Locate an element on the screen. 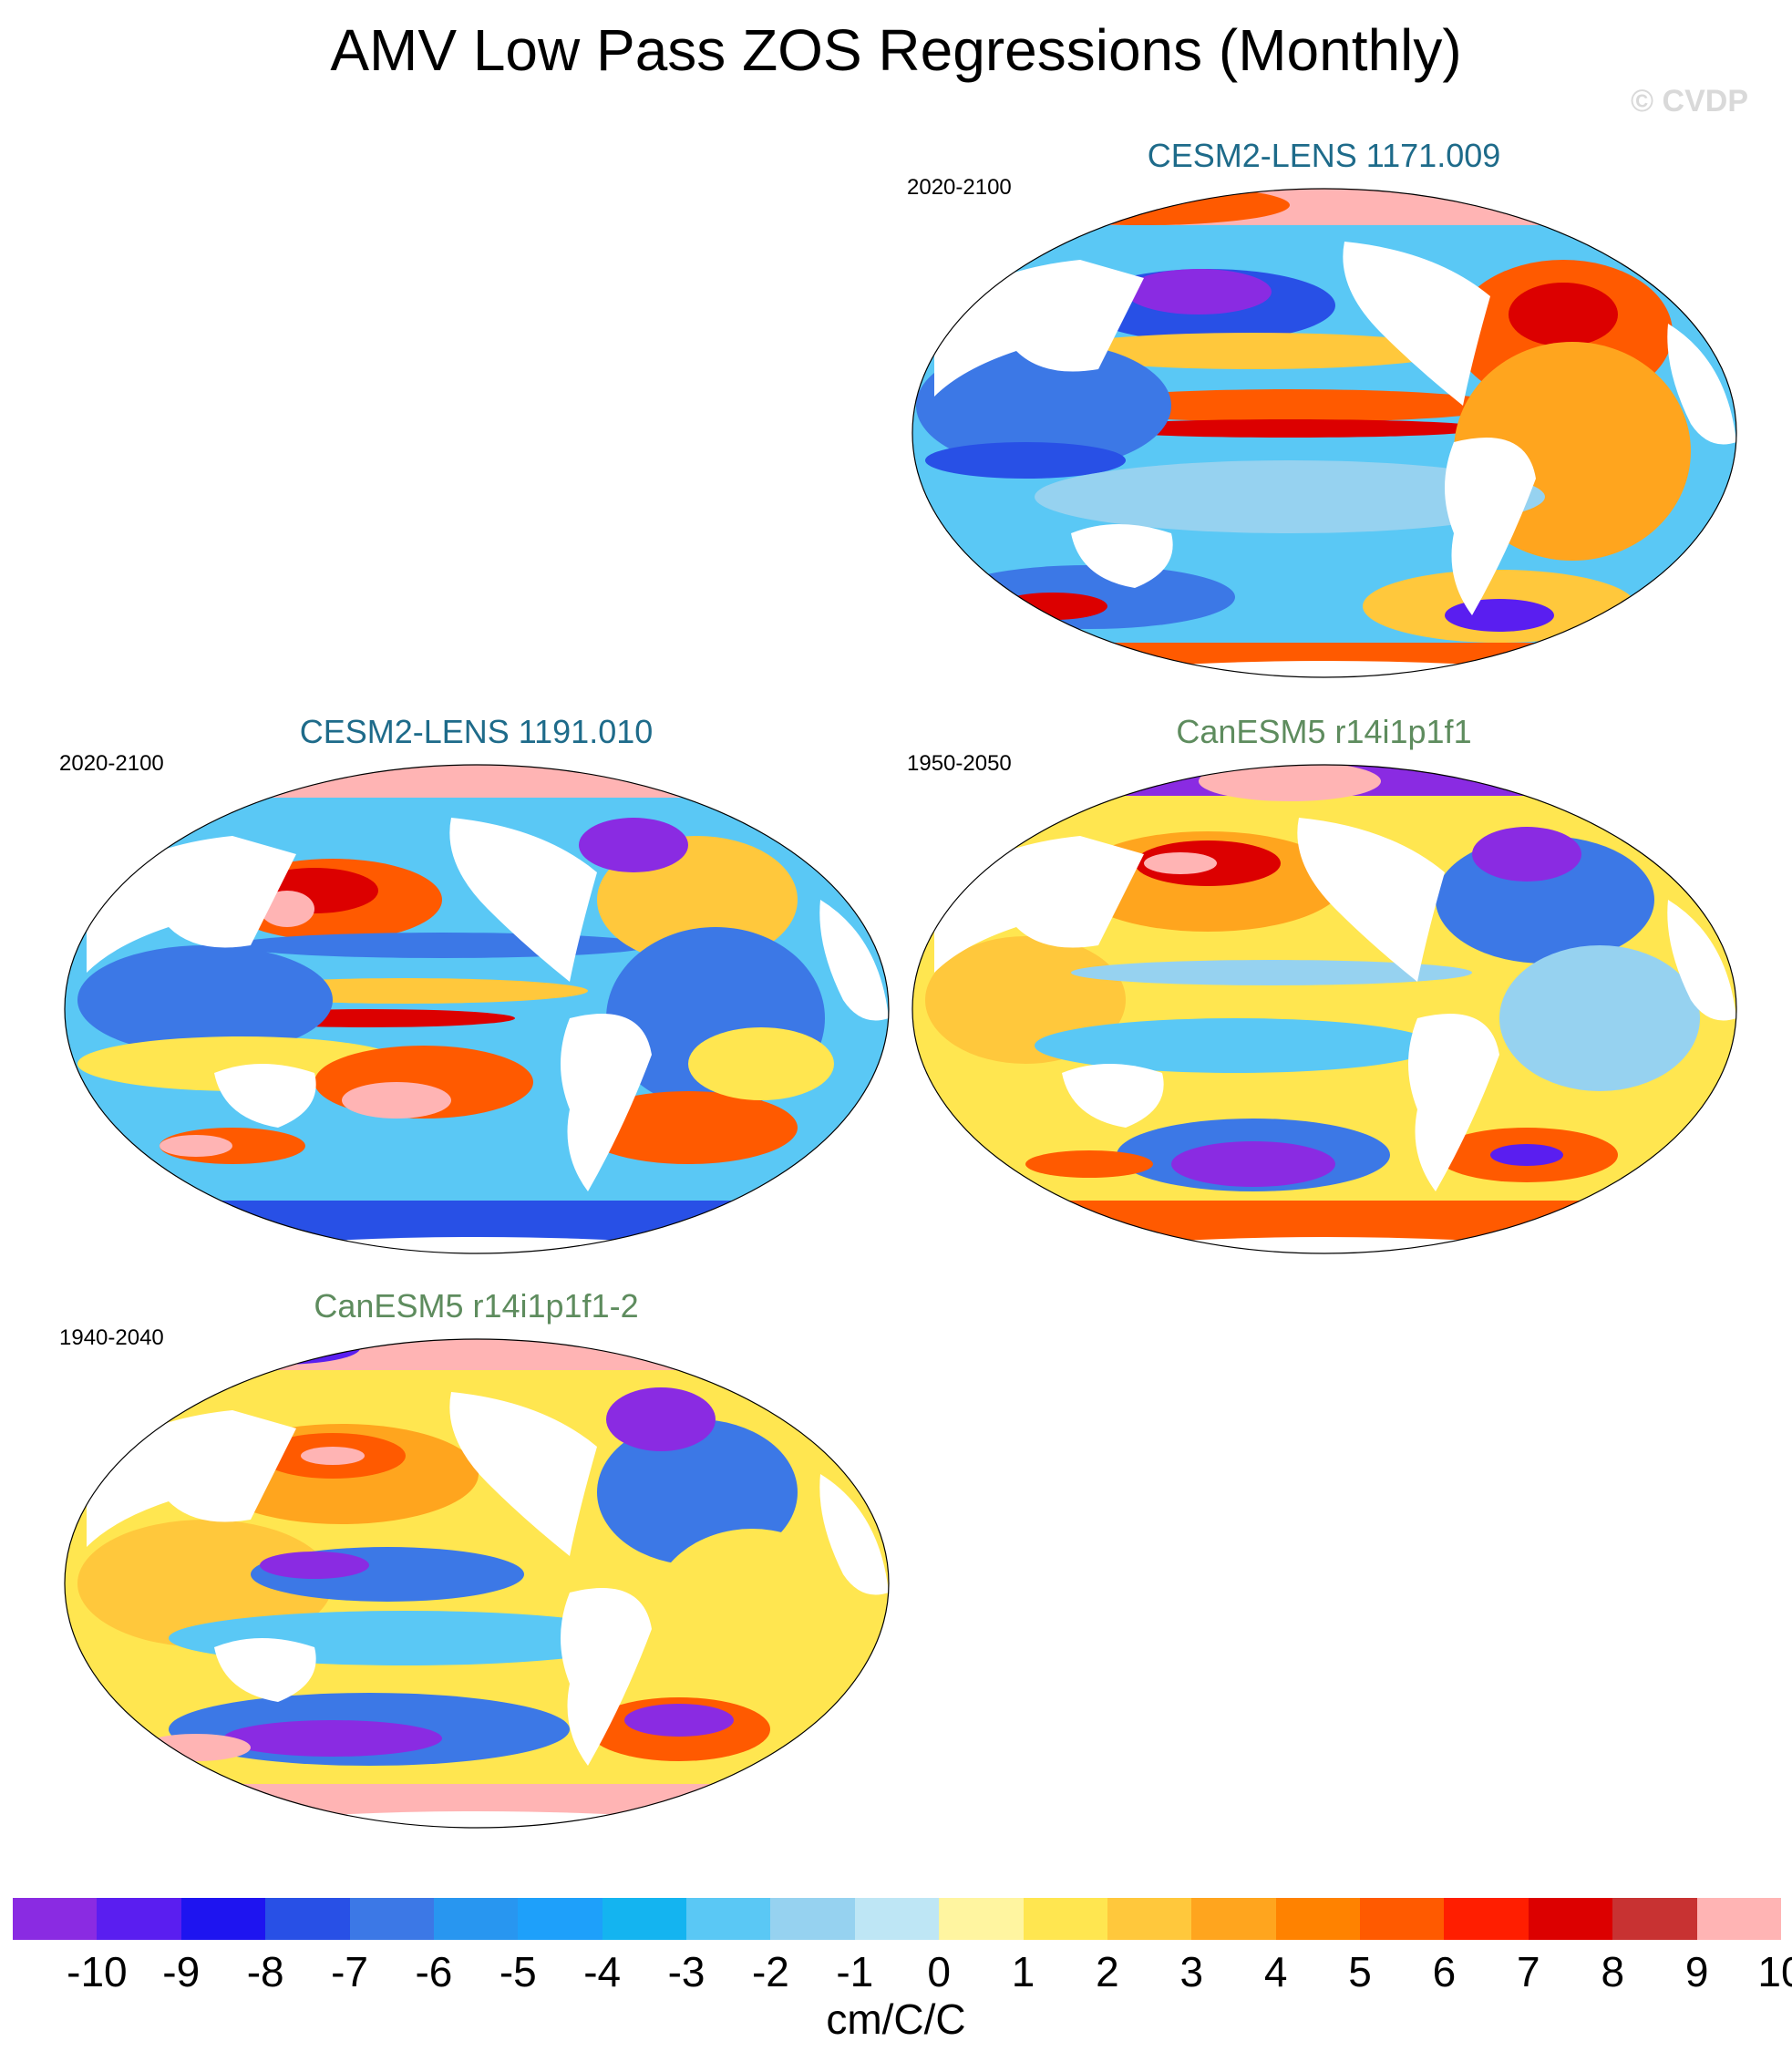  colorbar-tick-label: 3 is located at coordinates (1191, 1971).